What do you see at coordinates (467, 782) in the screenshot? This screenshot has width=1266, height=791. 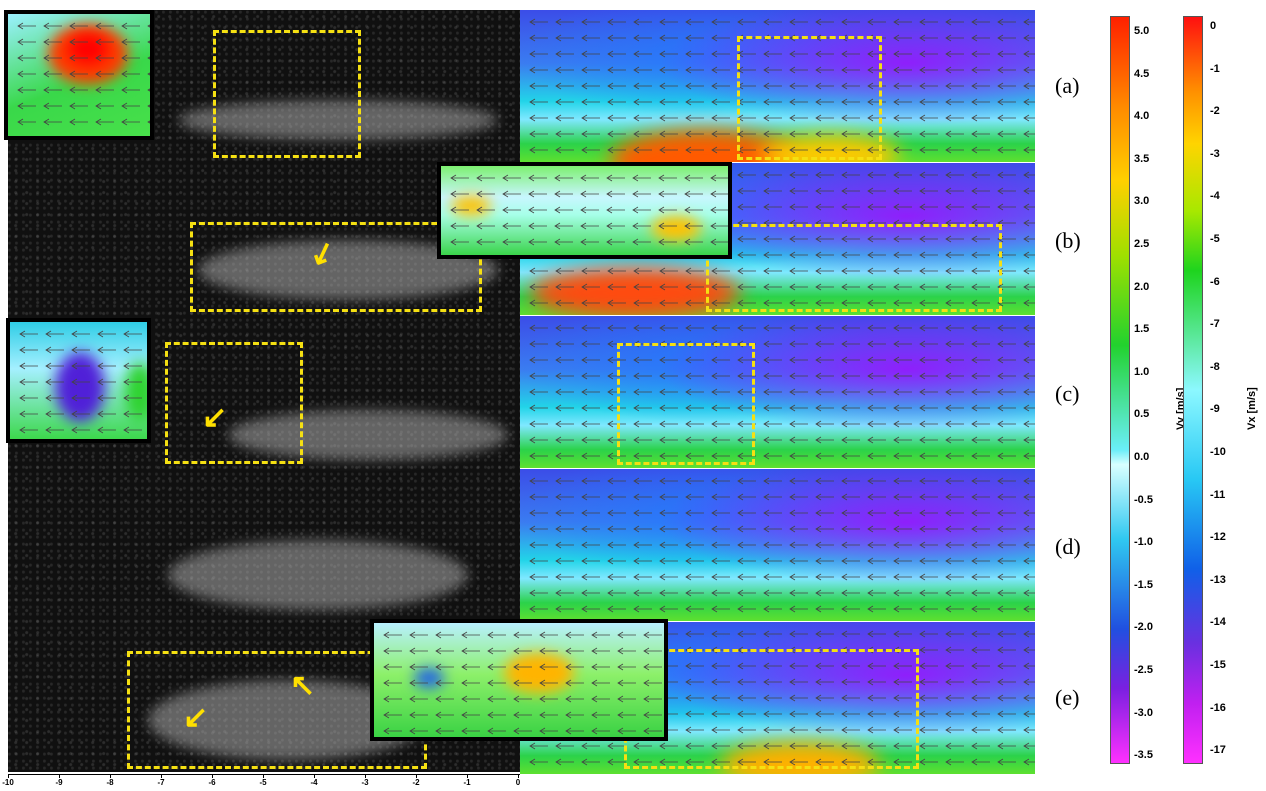 I see `x-axis-tick-label: -1` at bounding box center [467, 782].